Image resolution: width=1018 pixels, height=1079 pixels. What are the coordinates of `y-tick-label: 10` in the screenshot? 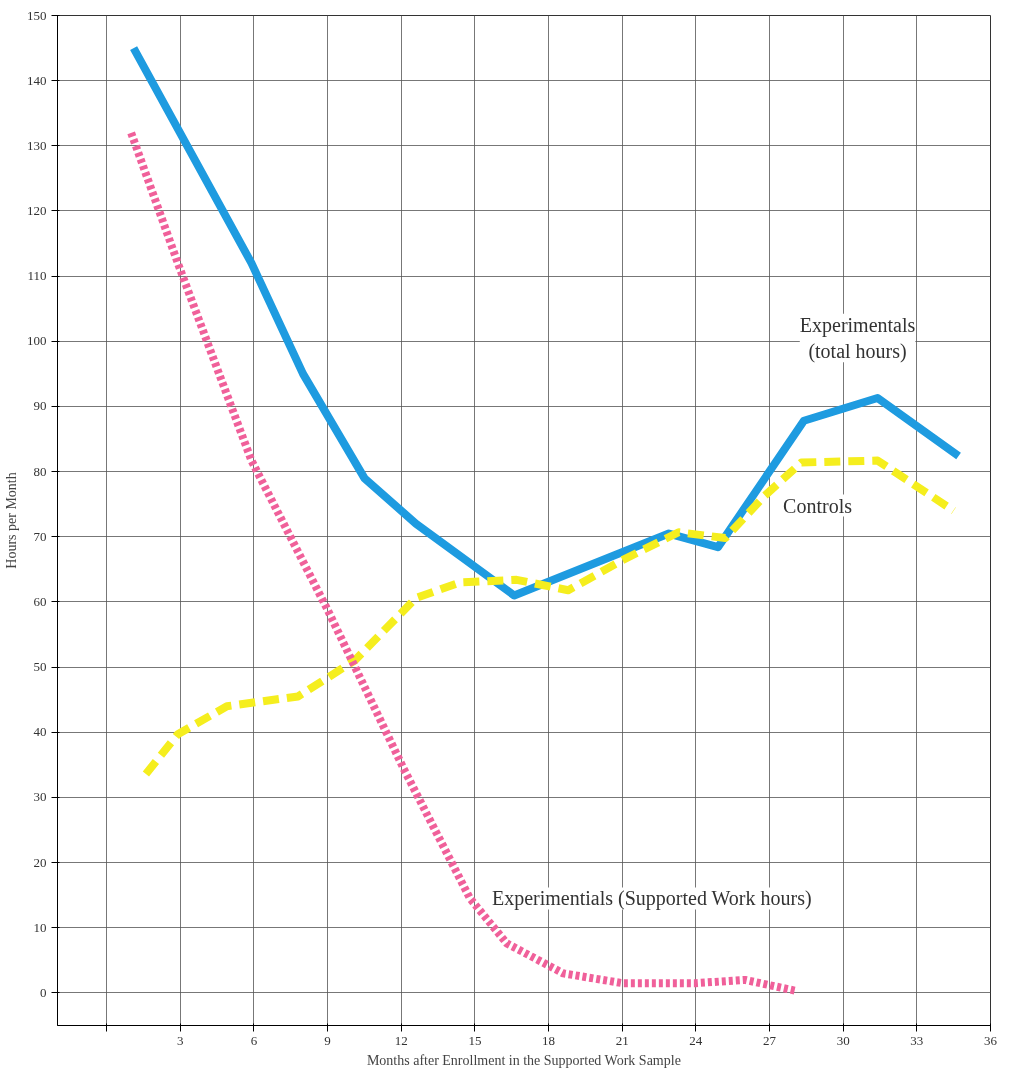 It's located at (40, 927).